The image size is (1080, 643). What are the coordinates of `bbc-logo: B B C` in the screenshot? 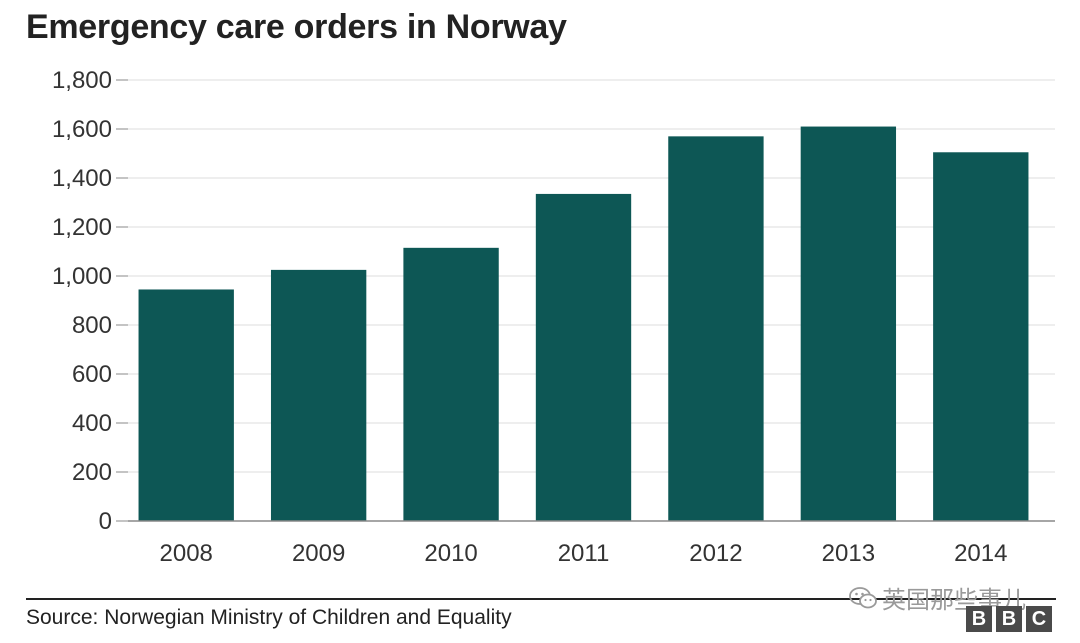 It's located at (1009, 619).